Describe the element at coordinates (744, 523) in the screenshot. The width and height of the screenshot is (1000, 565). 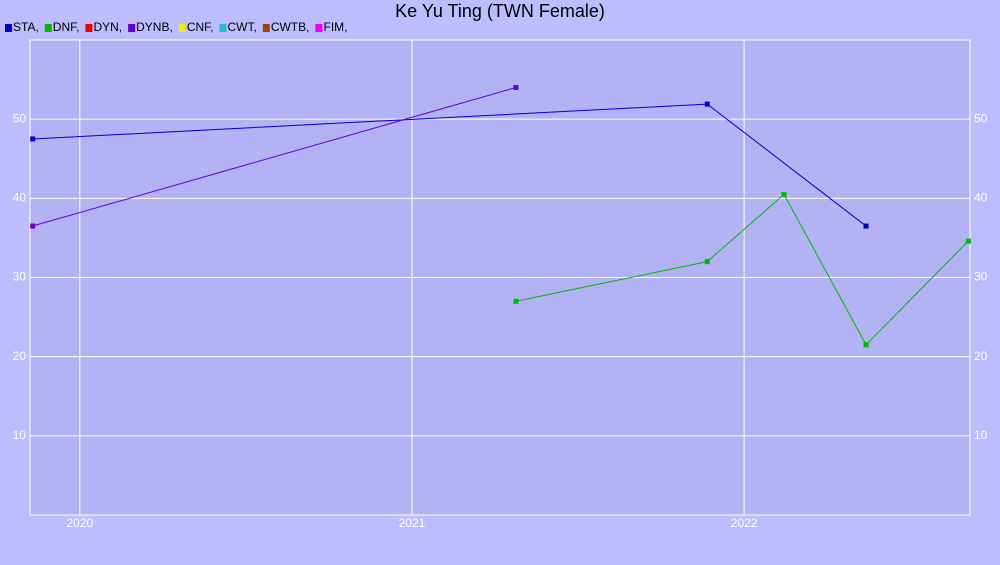
I see `x-tick-label: 2022` at that location.